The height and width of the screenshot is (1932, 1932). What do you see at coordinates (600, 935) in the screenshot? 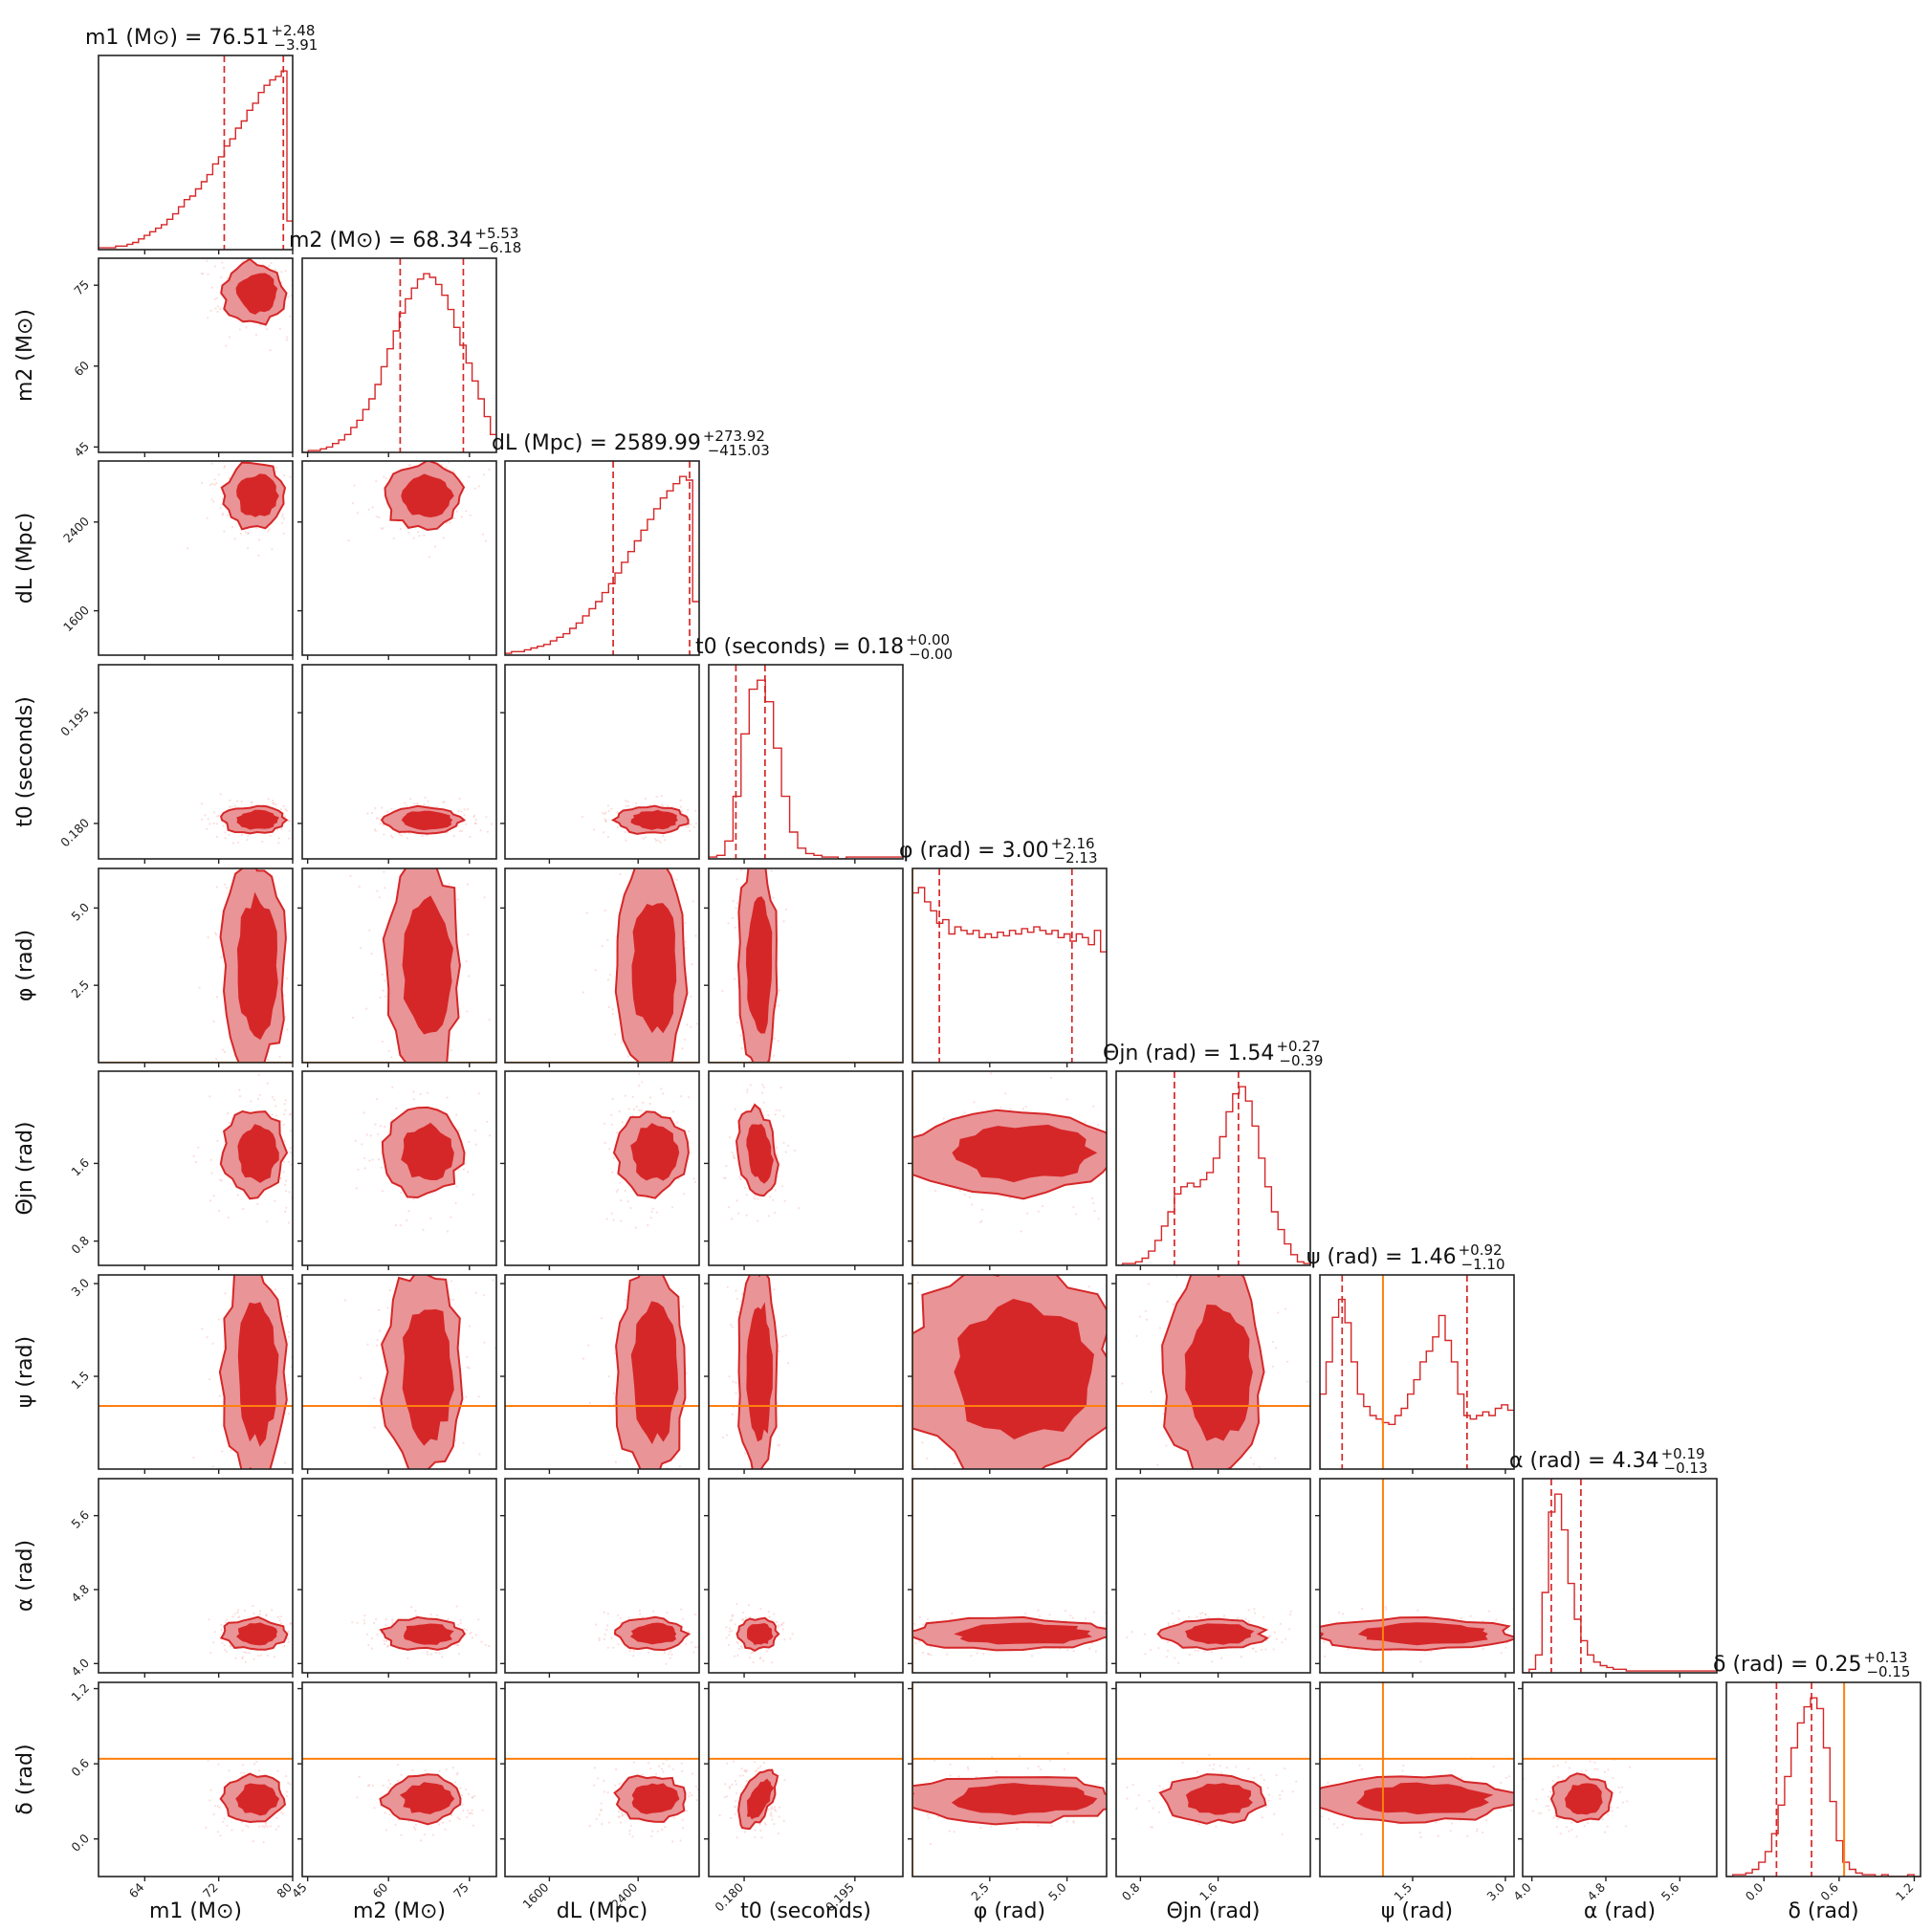
I see `panel-phi-vs-dL` at bounding box center [600, 935].